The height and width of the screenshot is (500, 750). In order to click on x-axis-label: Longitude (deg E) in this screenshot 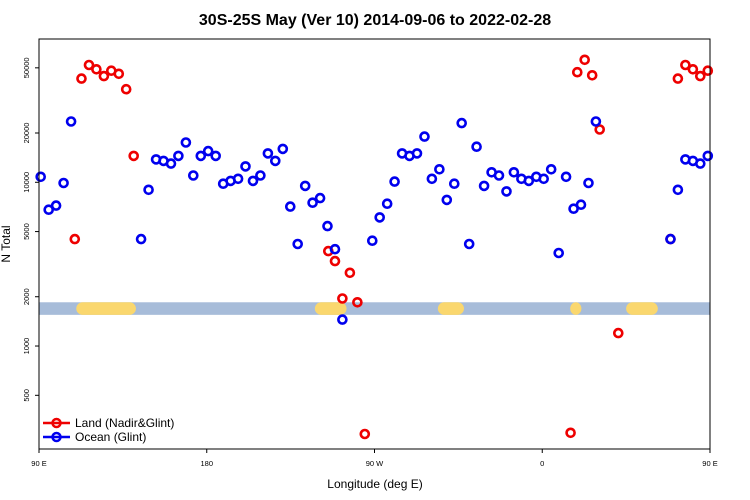, I will do `click(374, 484)`.